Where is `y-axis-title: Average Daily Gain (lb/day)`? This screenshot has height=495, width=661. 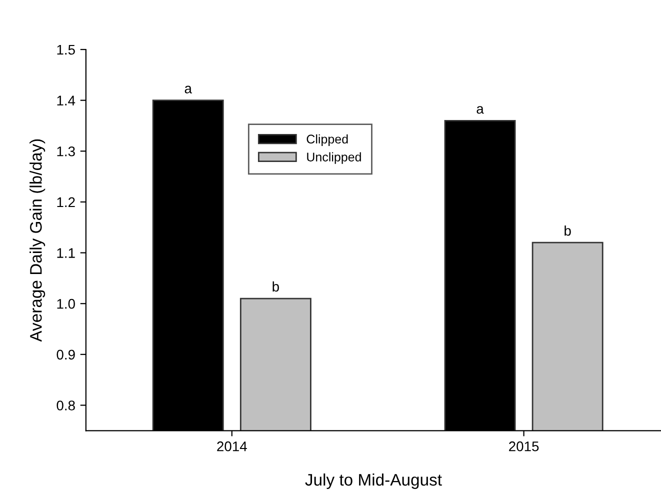 y-axis-title: Average Daily Gain (lb/day) is located at coordinates (38, 240).